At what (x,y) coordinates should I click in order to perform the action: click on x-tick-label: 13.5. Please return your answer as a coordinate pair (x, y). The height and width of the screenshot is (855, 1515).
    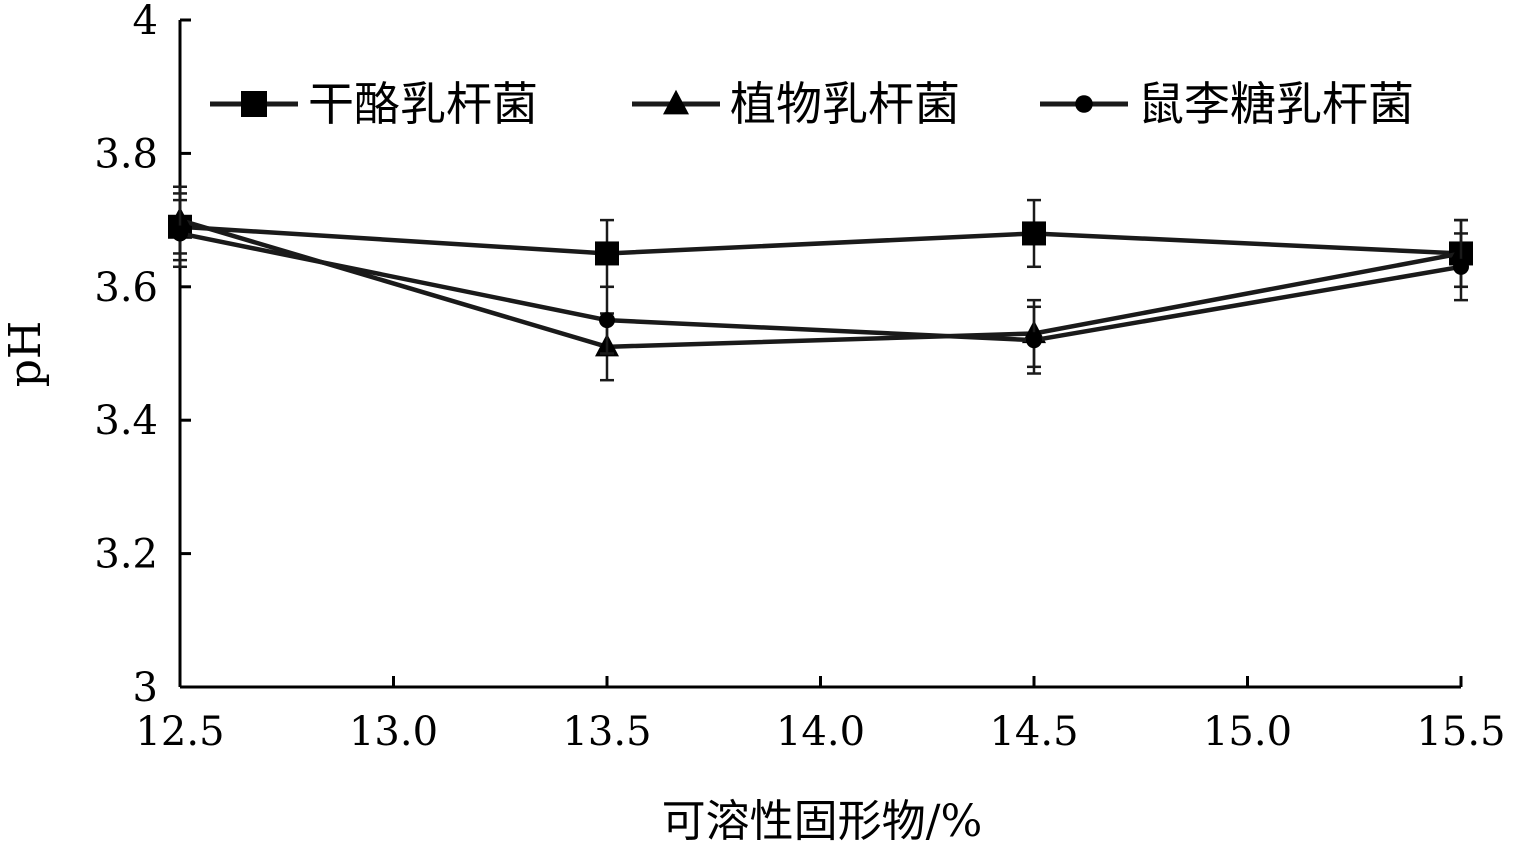
    Looking at the image, I should click on (606, 732).